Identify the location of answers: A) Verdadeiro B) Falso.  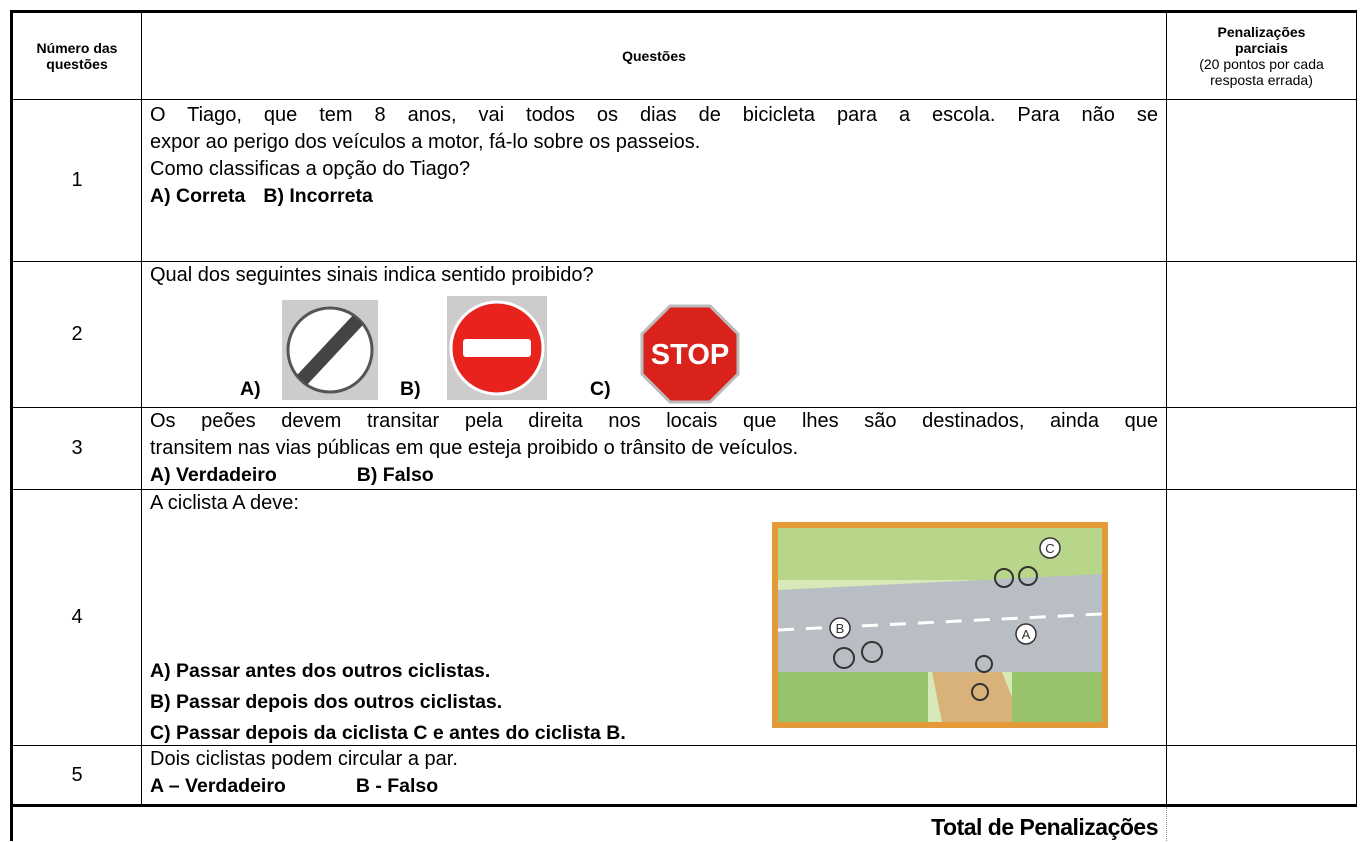
(654, 475).